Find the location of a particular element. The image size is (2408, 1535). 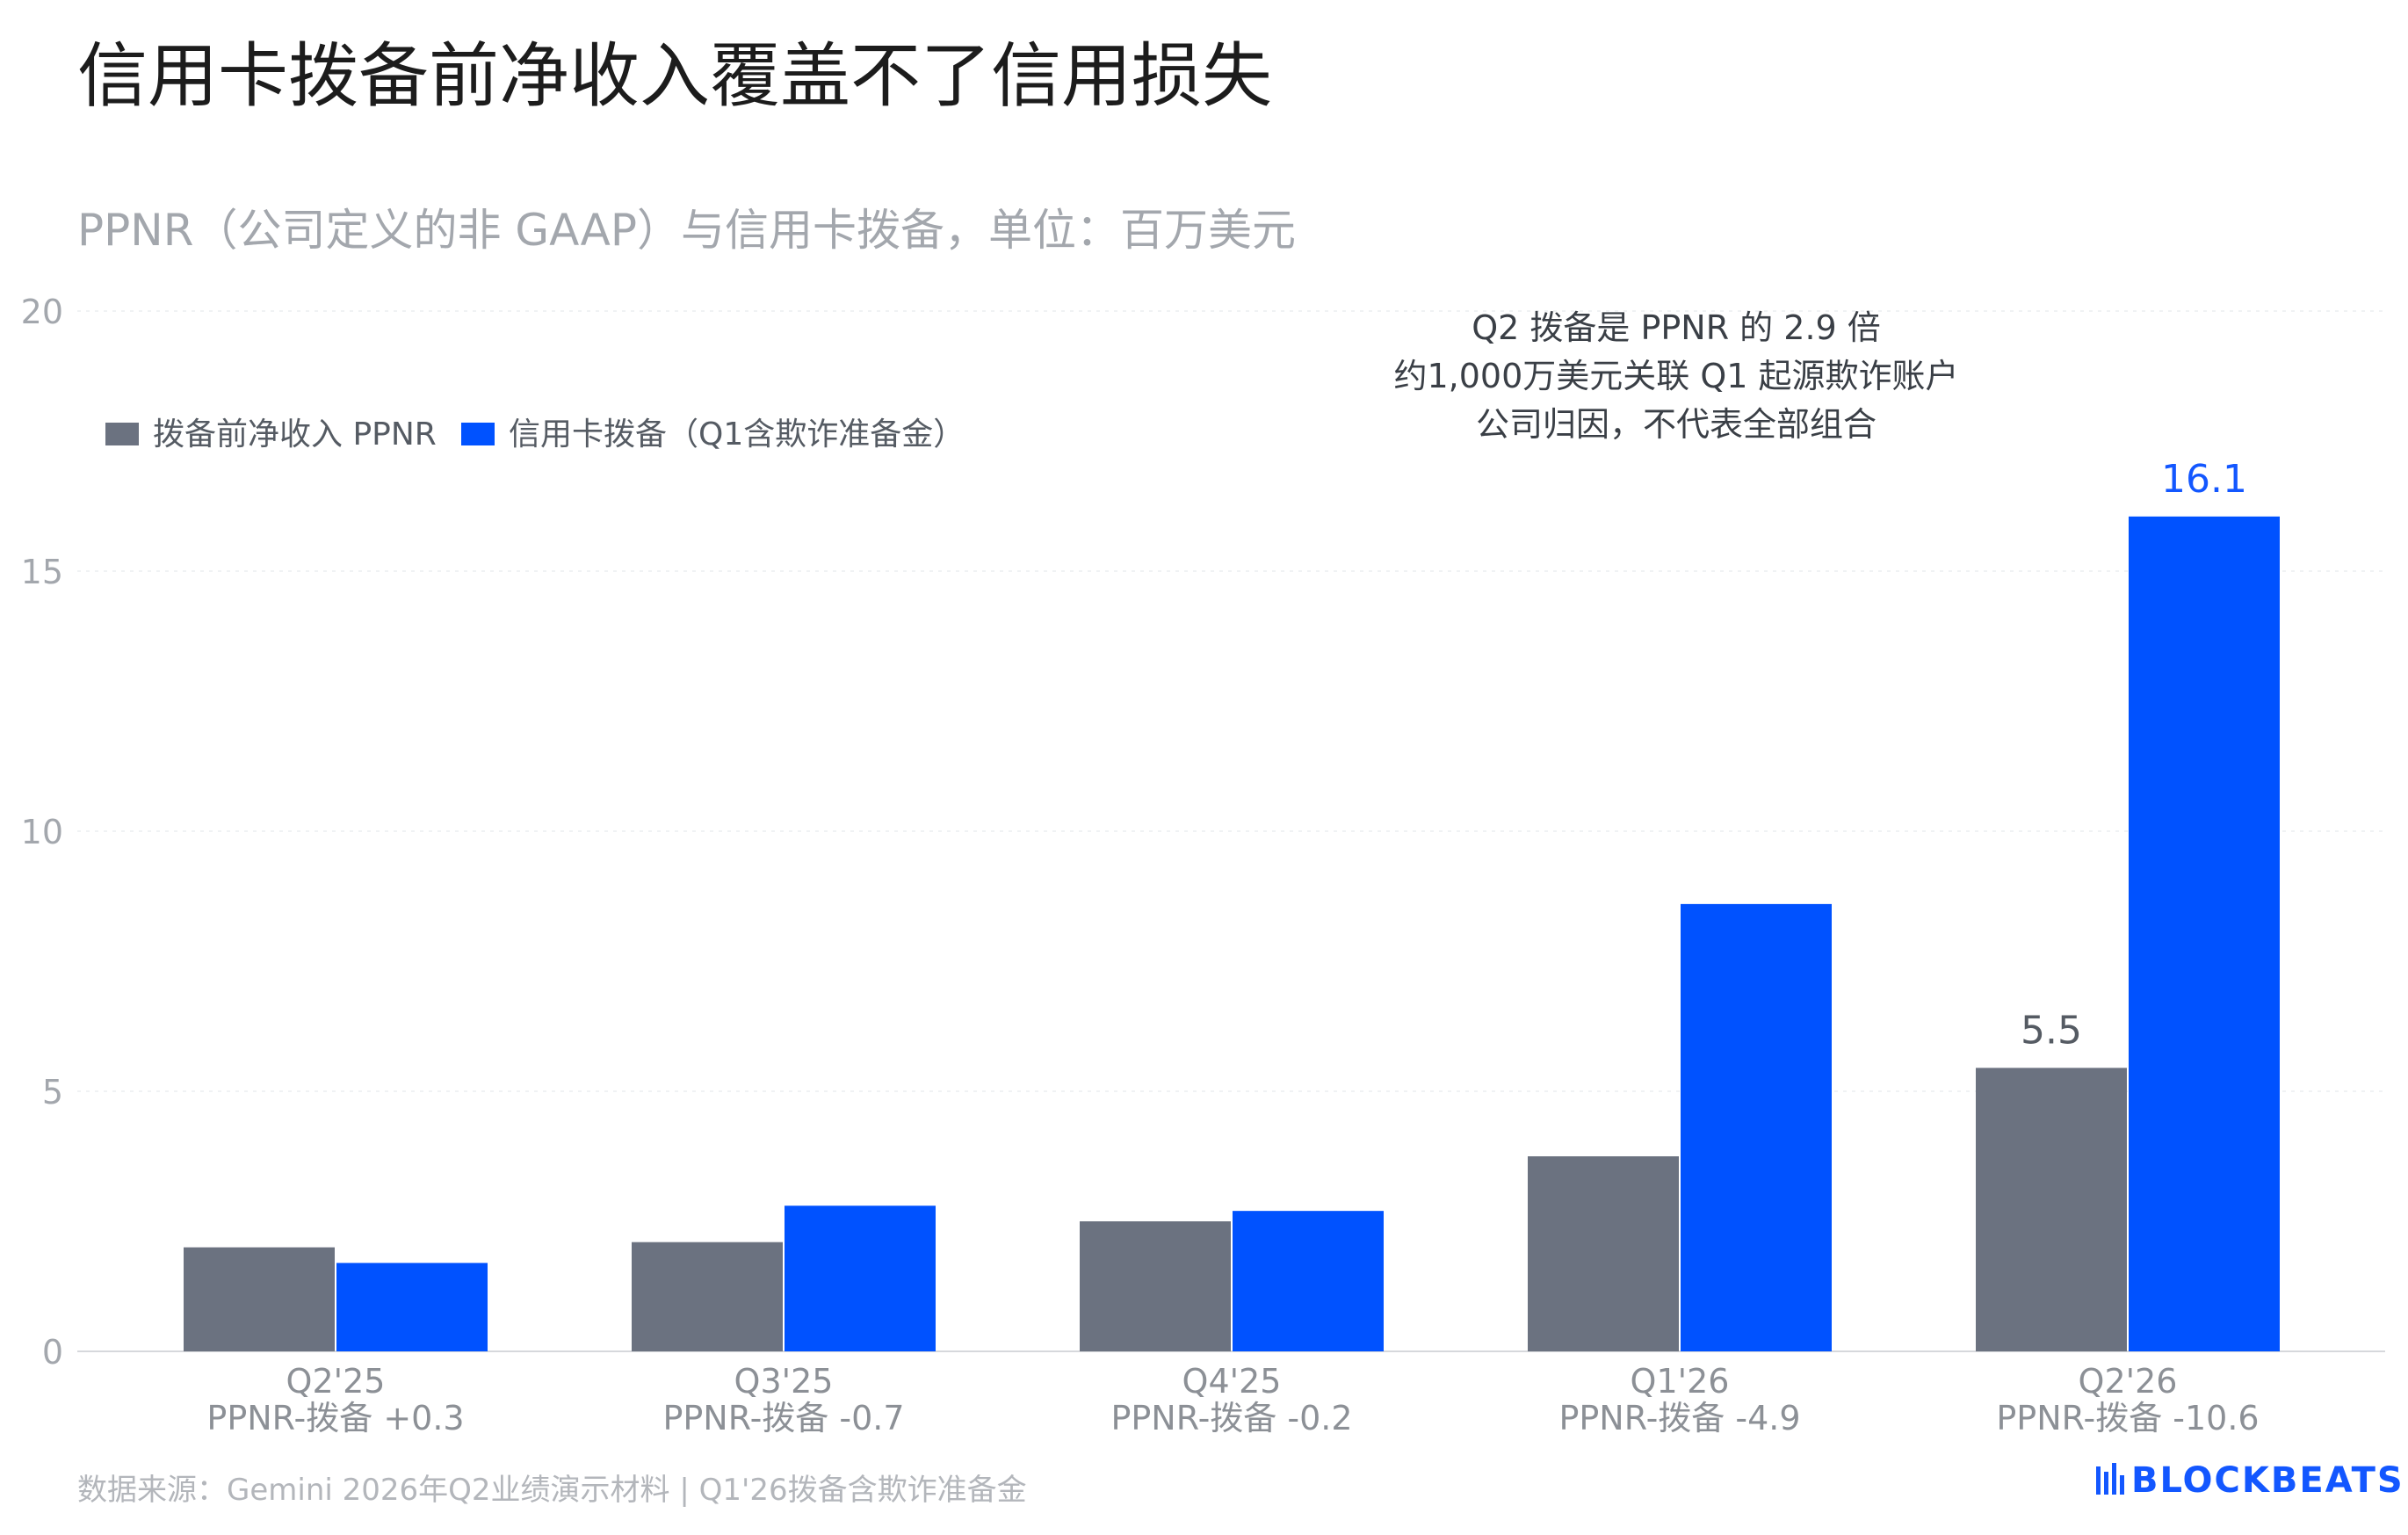

x-tick-label: Q2'25 is located at coordinates (336, 1381).